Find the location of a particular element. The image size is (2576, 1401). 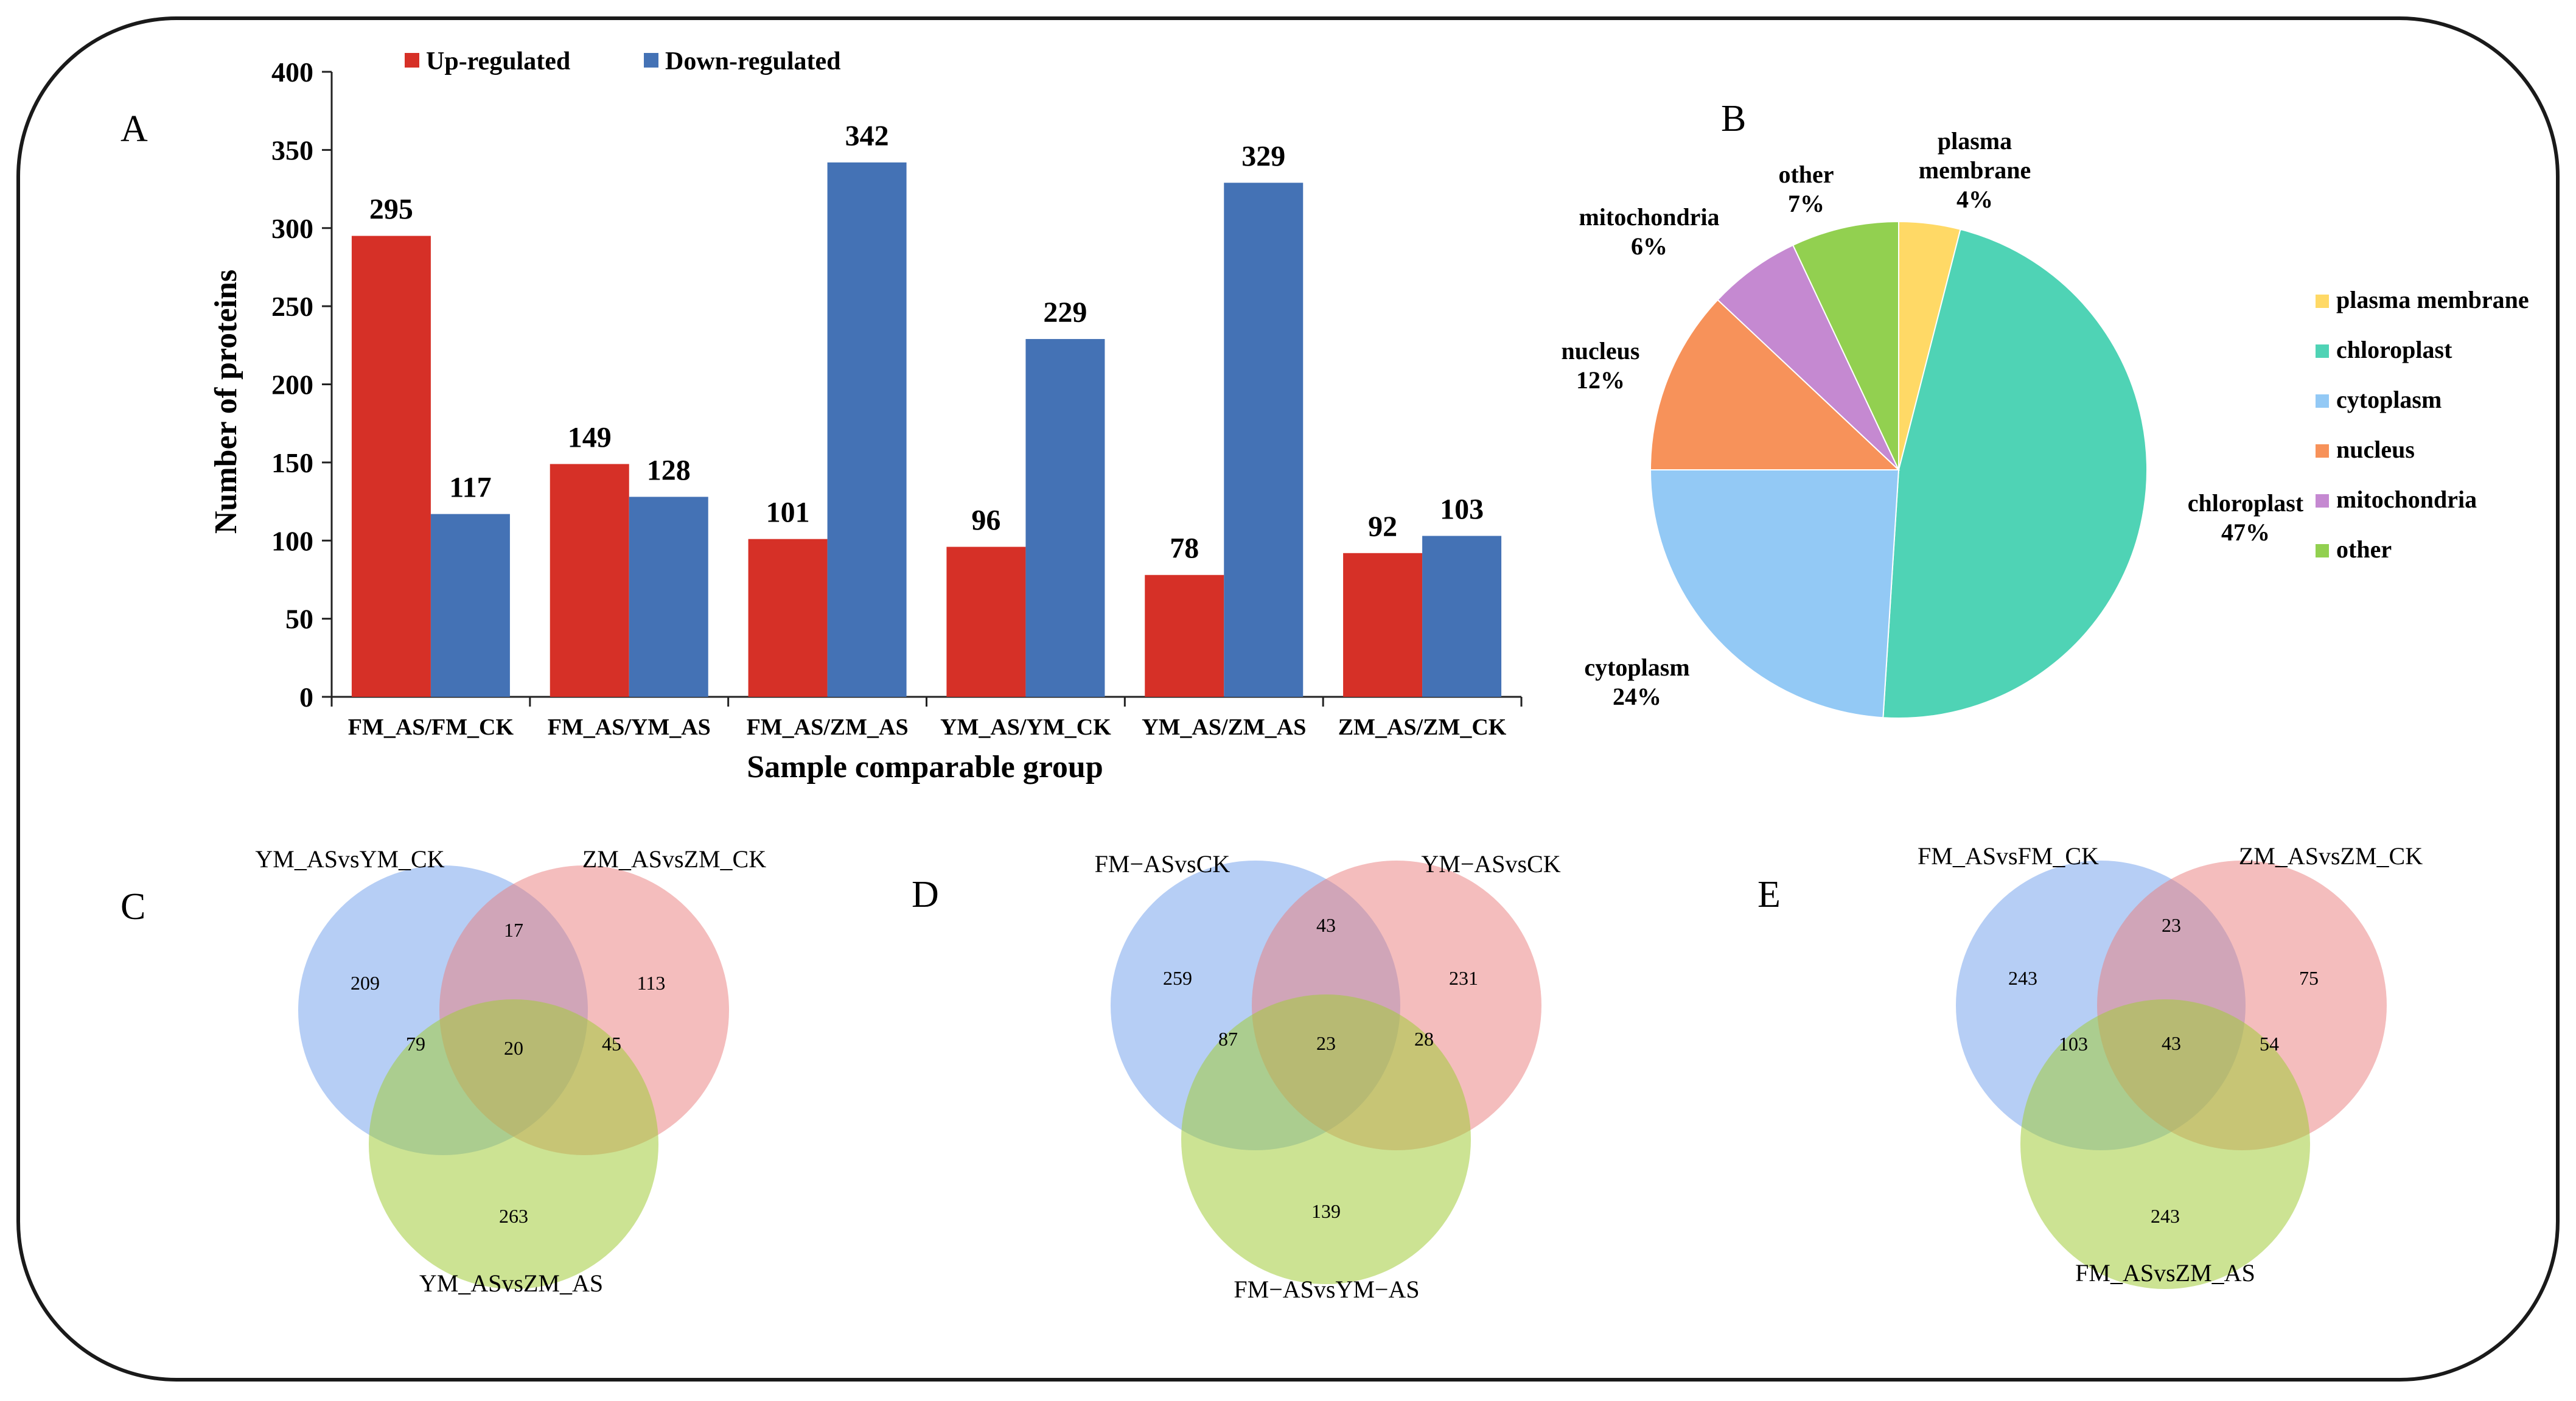

panel-label-a: A is located at coordinates (134, 129).